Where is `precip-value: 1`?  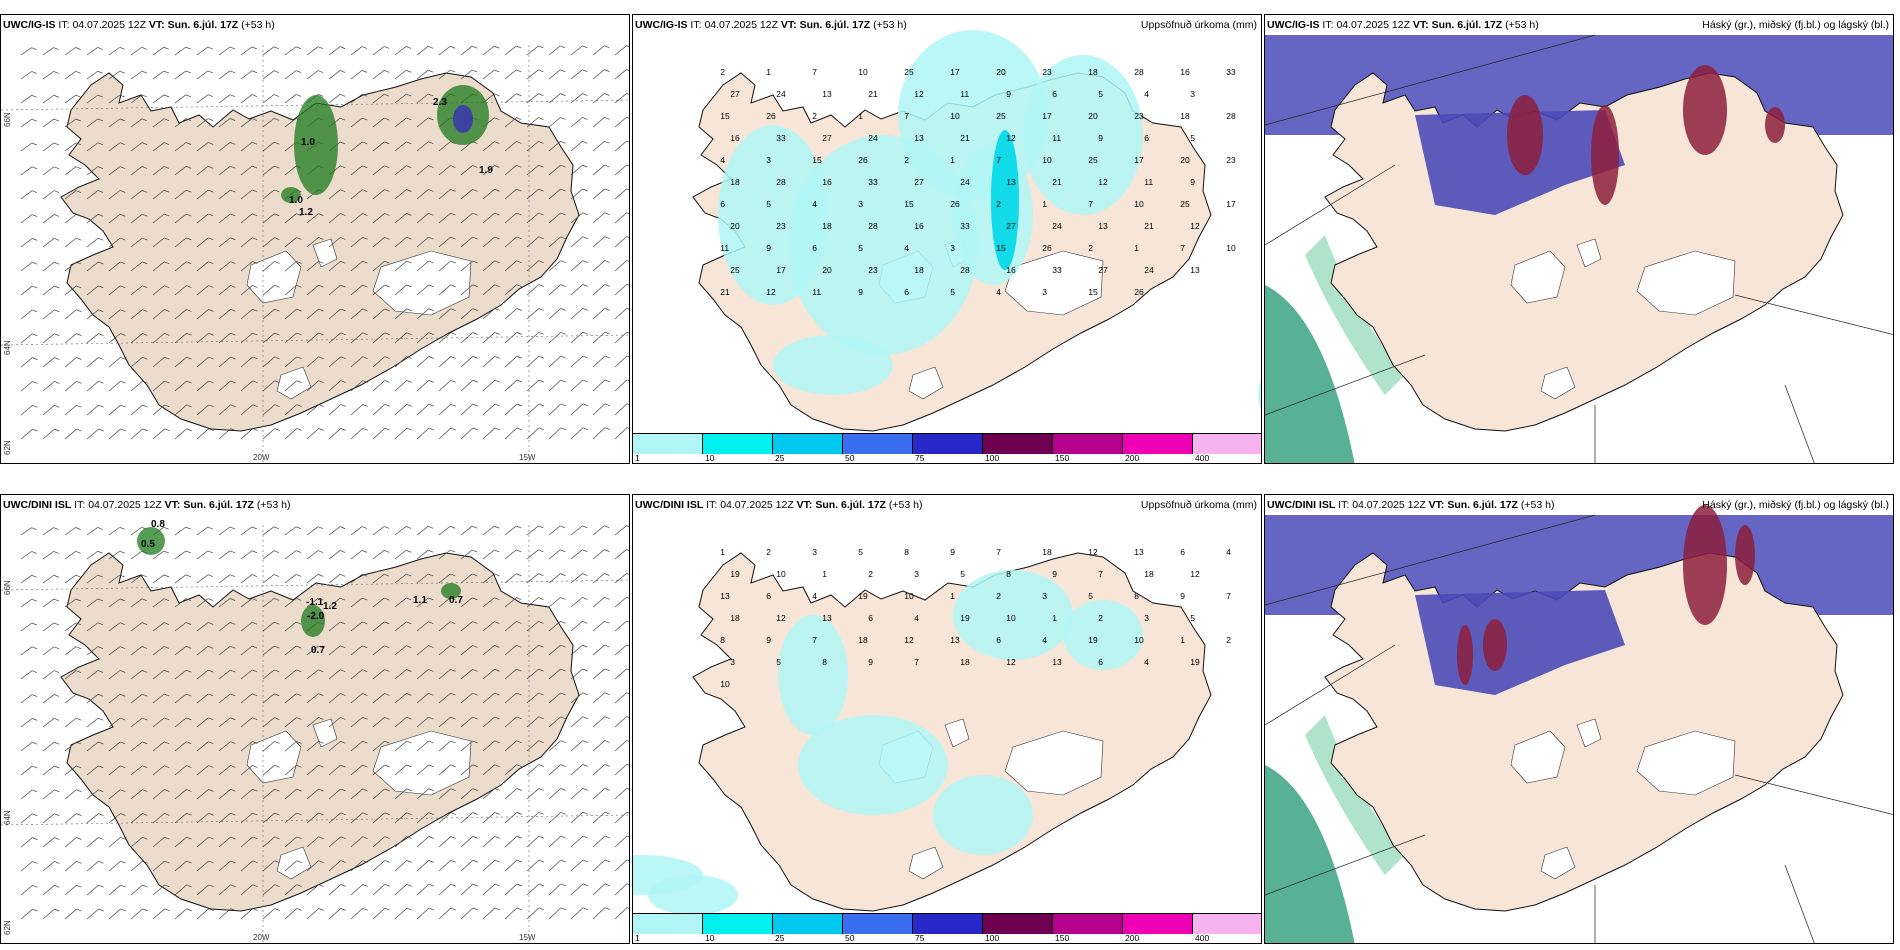 precip-value: 1 is located at coordinates (1136, 248).